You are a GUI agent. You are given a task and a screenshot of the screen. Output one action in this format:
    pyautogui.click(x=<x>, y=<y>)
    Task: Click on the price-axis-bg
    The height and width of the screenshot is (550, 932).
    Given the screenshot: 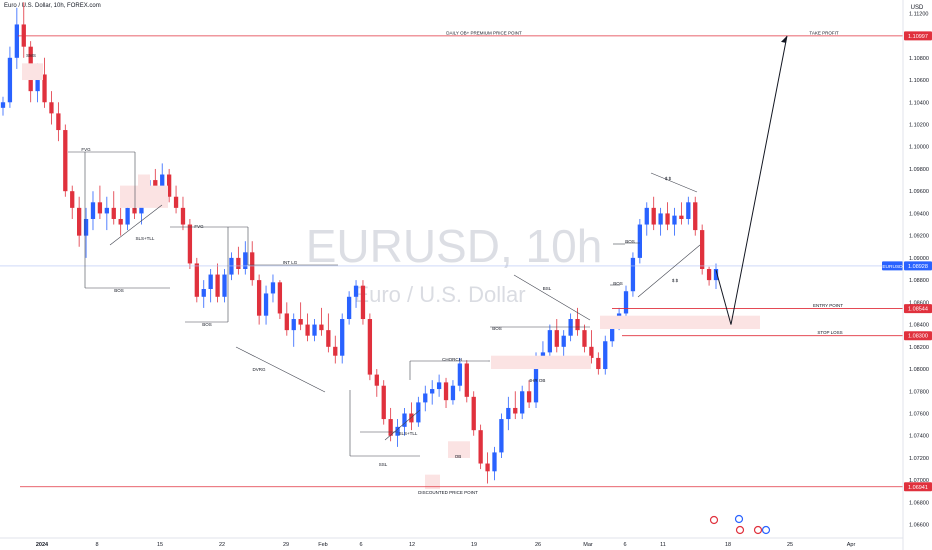 What is the action you would take?
    pyautogui.click(x=917, y=275)
    